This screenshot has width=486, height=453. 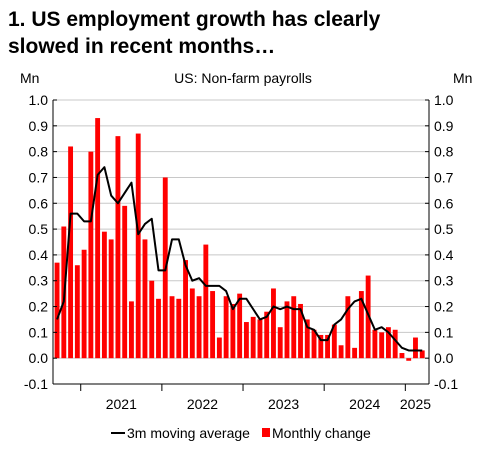 What do you see at coordinates (39, 332) in the screenshot?
I see `y-tick-label-left: 0.1` at bounding box center [39, 332].